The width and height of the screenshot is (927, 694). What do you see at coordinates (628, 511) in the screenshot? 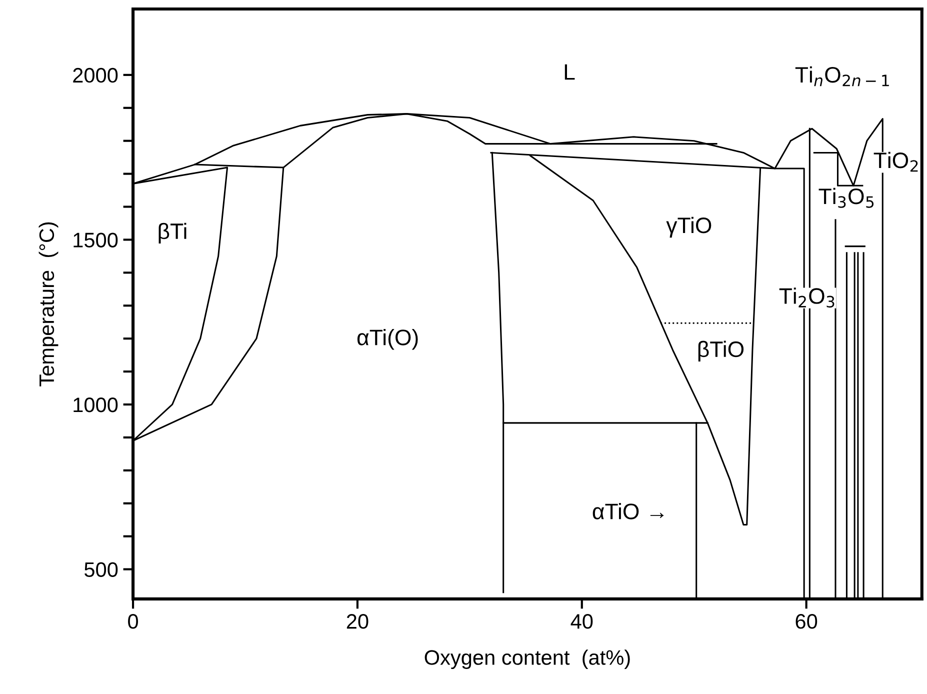
I see `annotation: αTiO →` at bounding box center [628, 511].